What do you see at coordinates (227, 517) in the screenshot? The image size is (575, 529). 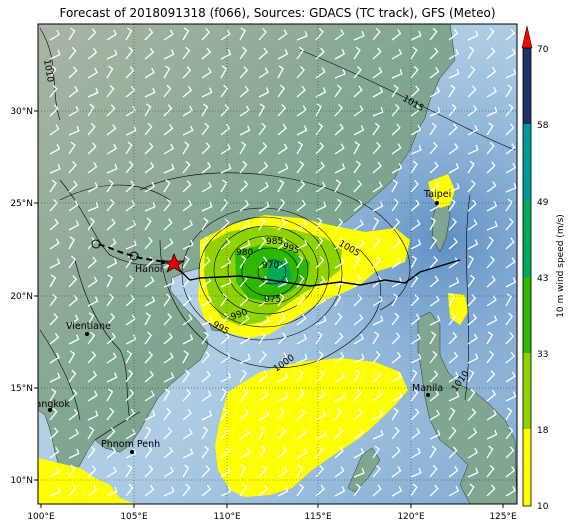 I see `lon-tick-label: 110°E` at bounding box center [227, 517].